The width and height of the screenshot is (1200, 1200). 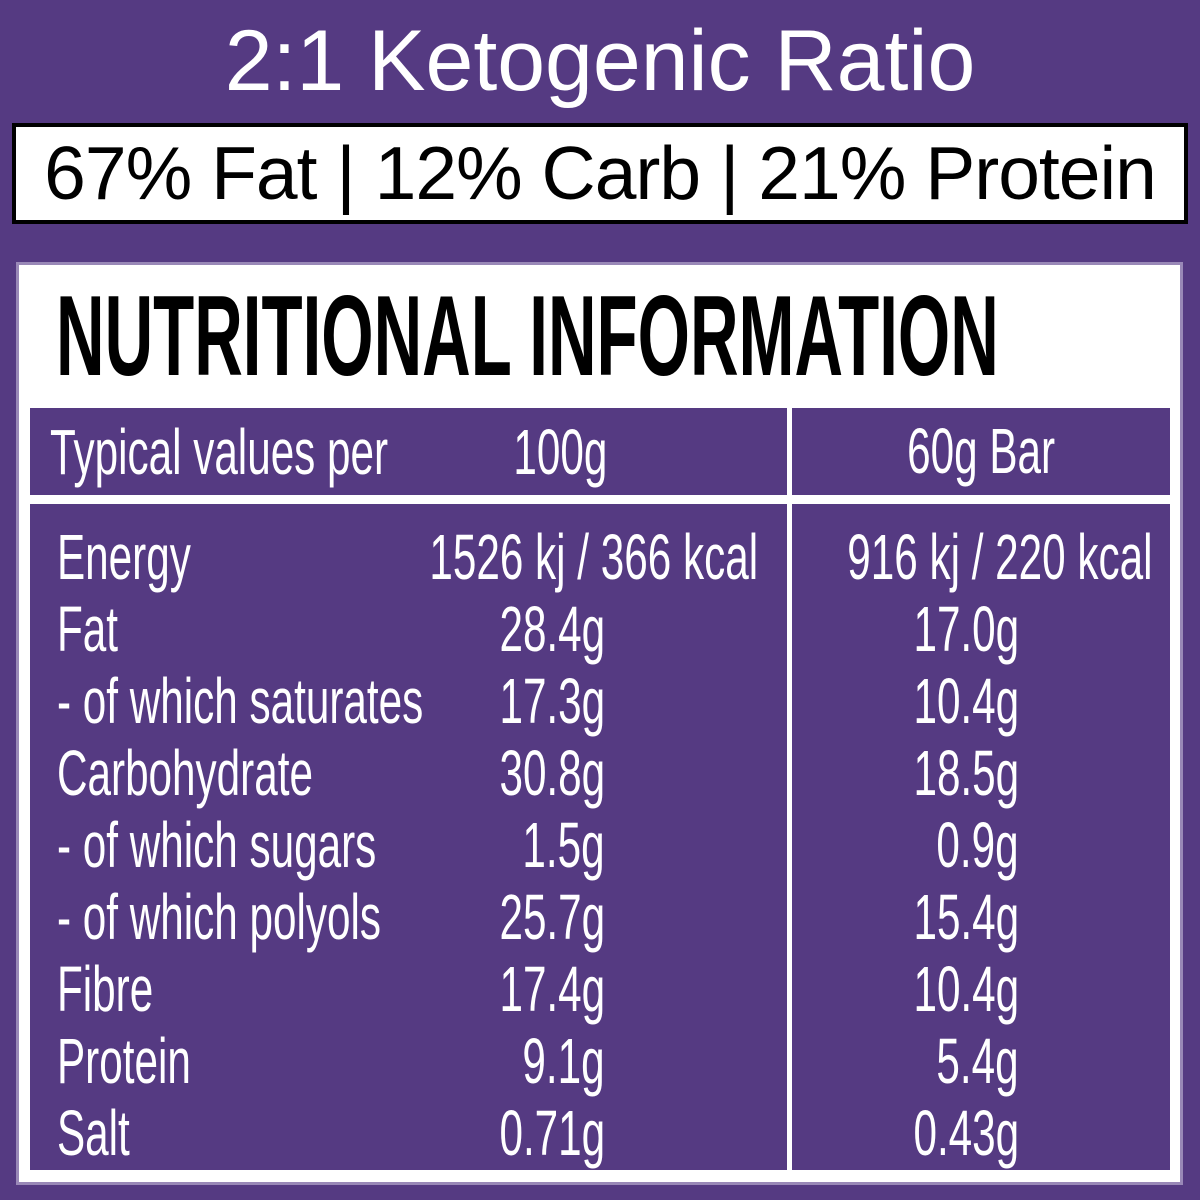 I want to click on row-value-per-bar: 15.4g, so click(x=966, y=917).